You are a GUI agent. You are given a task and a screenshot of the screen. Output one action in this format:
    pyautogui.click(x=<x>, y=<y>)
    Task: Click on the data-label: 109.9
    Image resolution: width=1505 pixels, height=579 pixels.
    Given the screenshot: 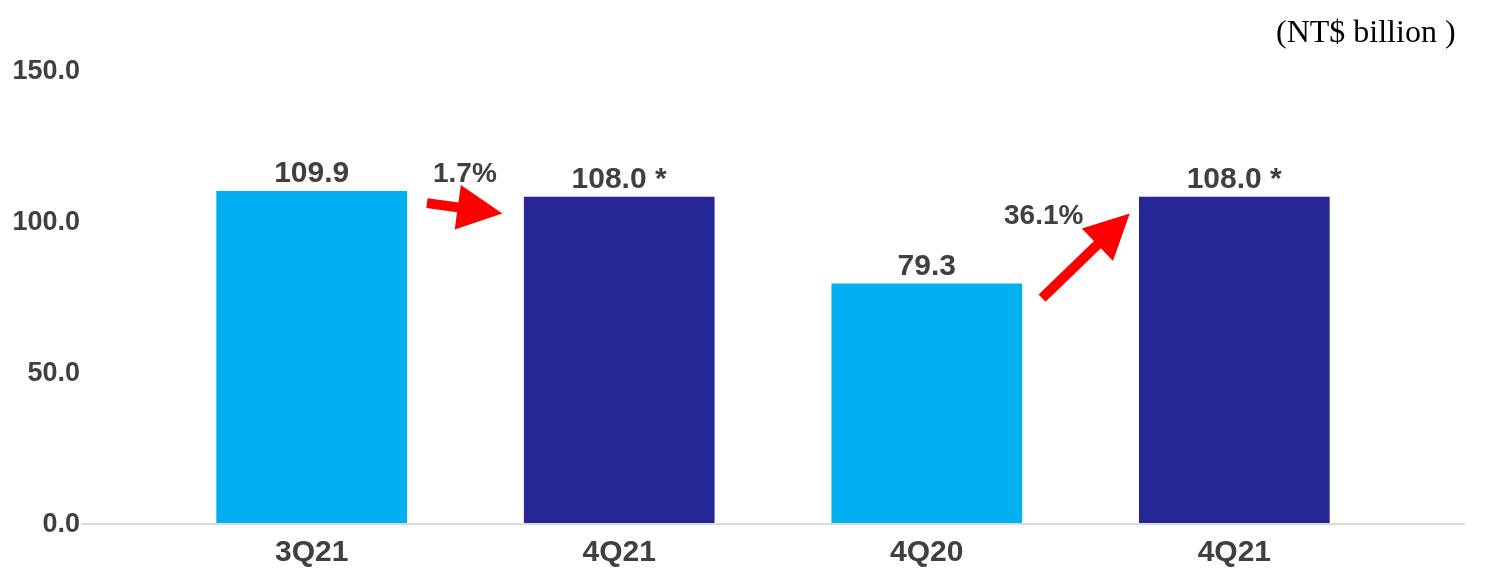 What is the action you would take?
    pyautogui.click(x=312, y=172)
    